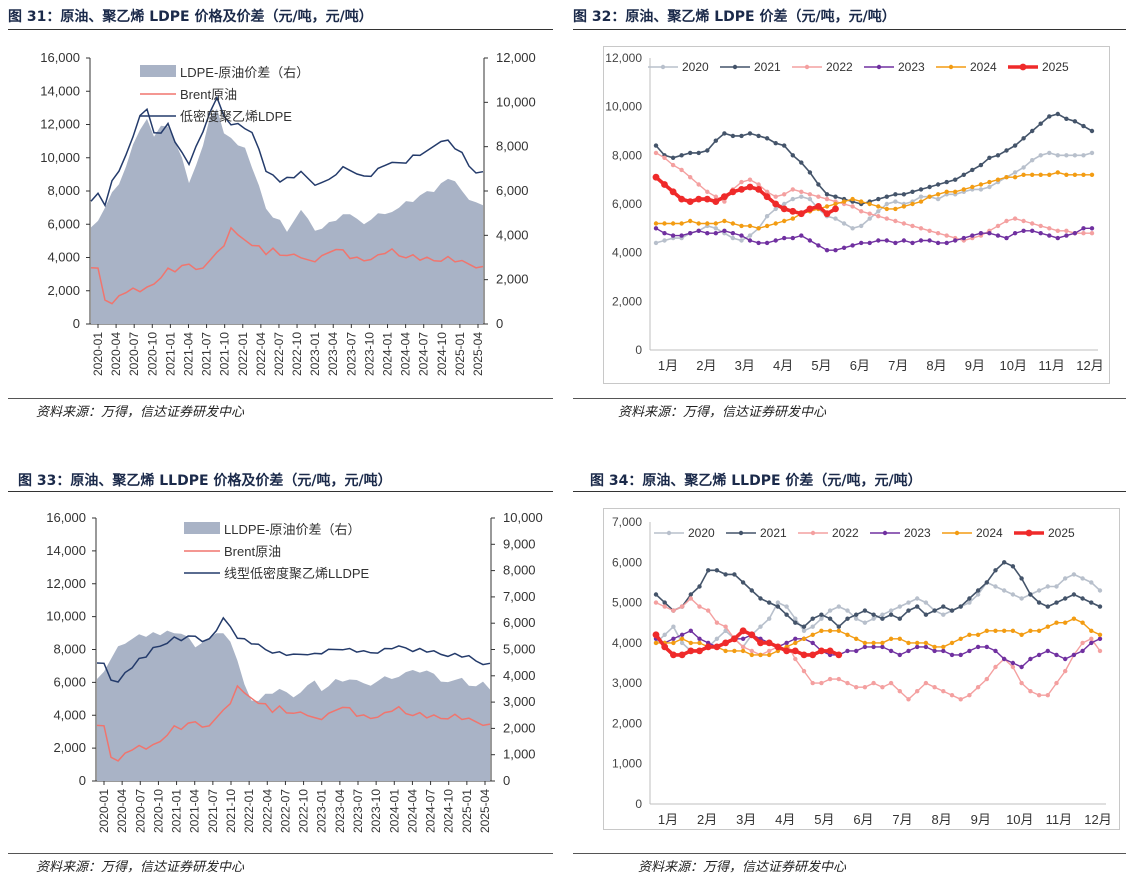 Image resolution: width=1133 pixels, height=878 pixels. I want to click on legend-label: Brent原油, so click(208, 94).